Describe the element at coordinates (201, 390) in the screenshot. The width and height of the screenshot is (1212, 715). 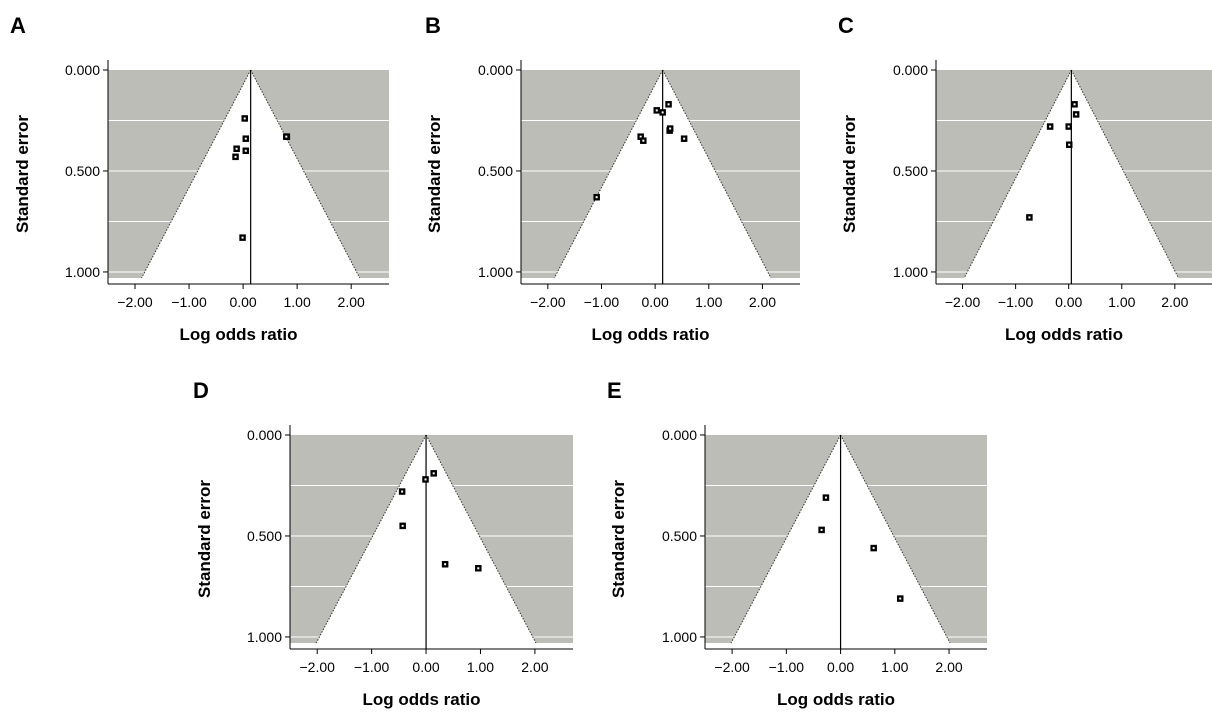
I see `panel-letter: D` at that location.